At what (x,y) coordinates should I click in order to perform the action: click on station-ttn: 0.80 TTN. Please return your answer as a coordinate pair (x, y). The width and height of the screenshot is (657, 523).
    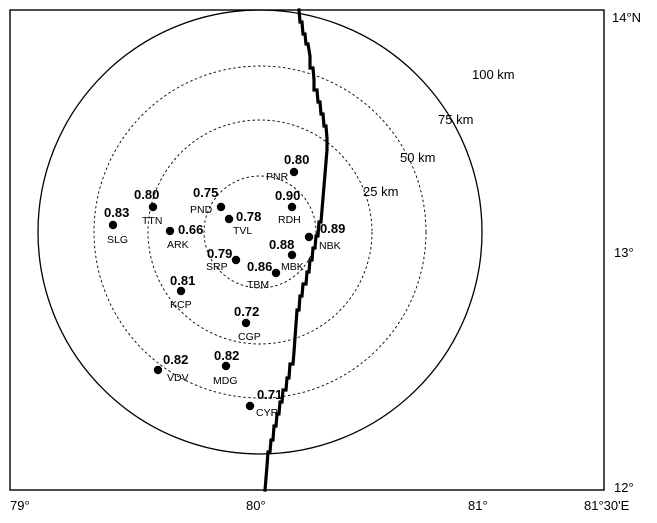
    Looking at the image, I should click on (148, 207).